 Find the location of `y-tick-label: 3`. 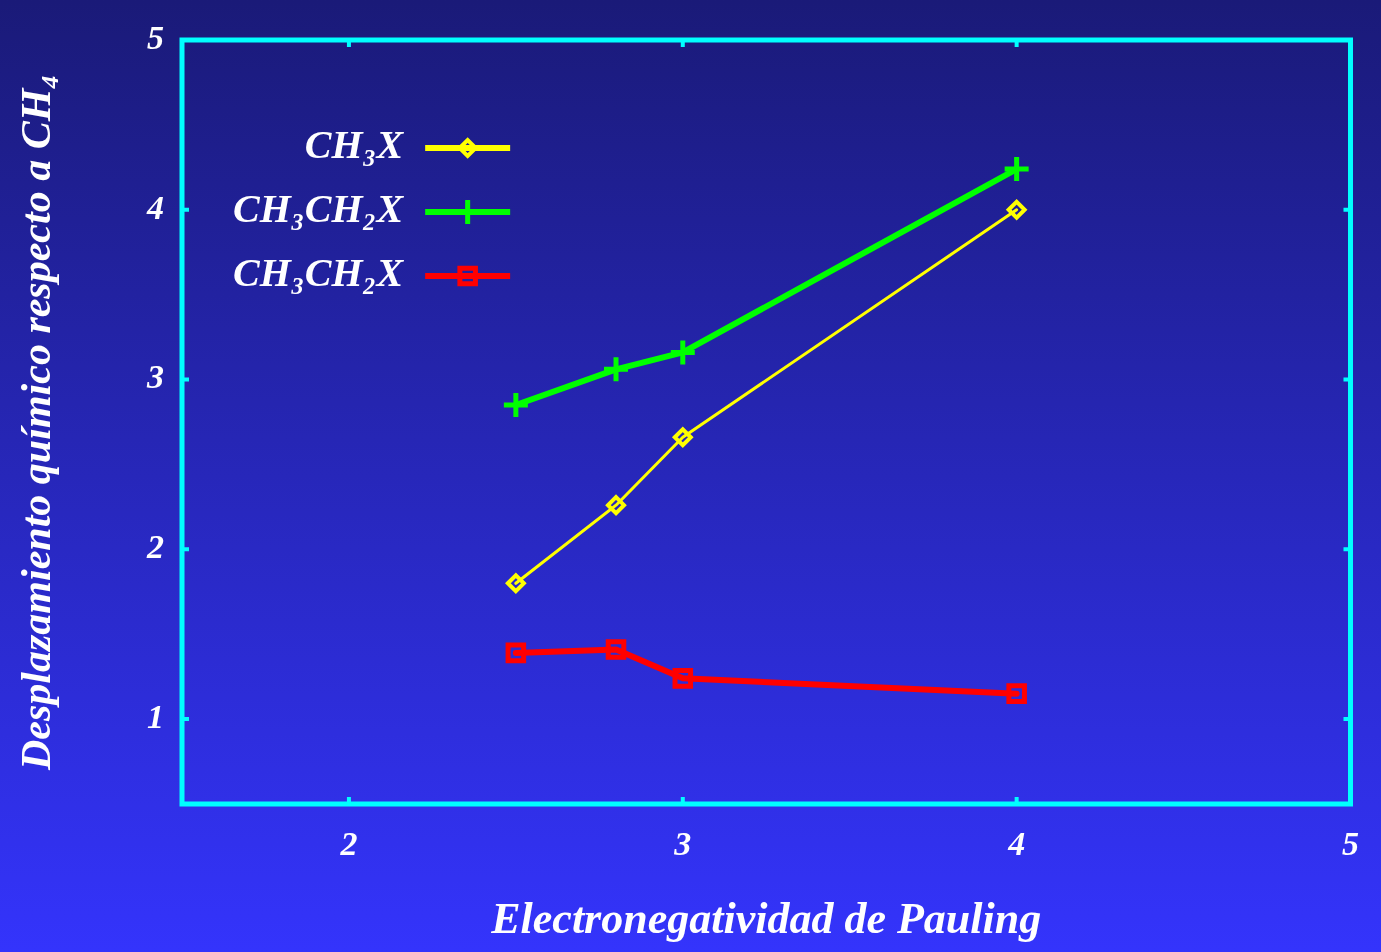

y-tick-label: 3 is located at coordinates (155, 377).